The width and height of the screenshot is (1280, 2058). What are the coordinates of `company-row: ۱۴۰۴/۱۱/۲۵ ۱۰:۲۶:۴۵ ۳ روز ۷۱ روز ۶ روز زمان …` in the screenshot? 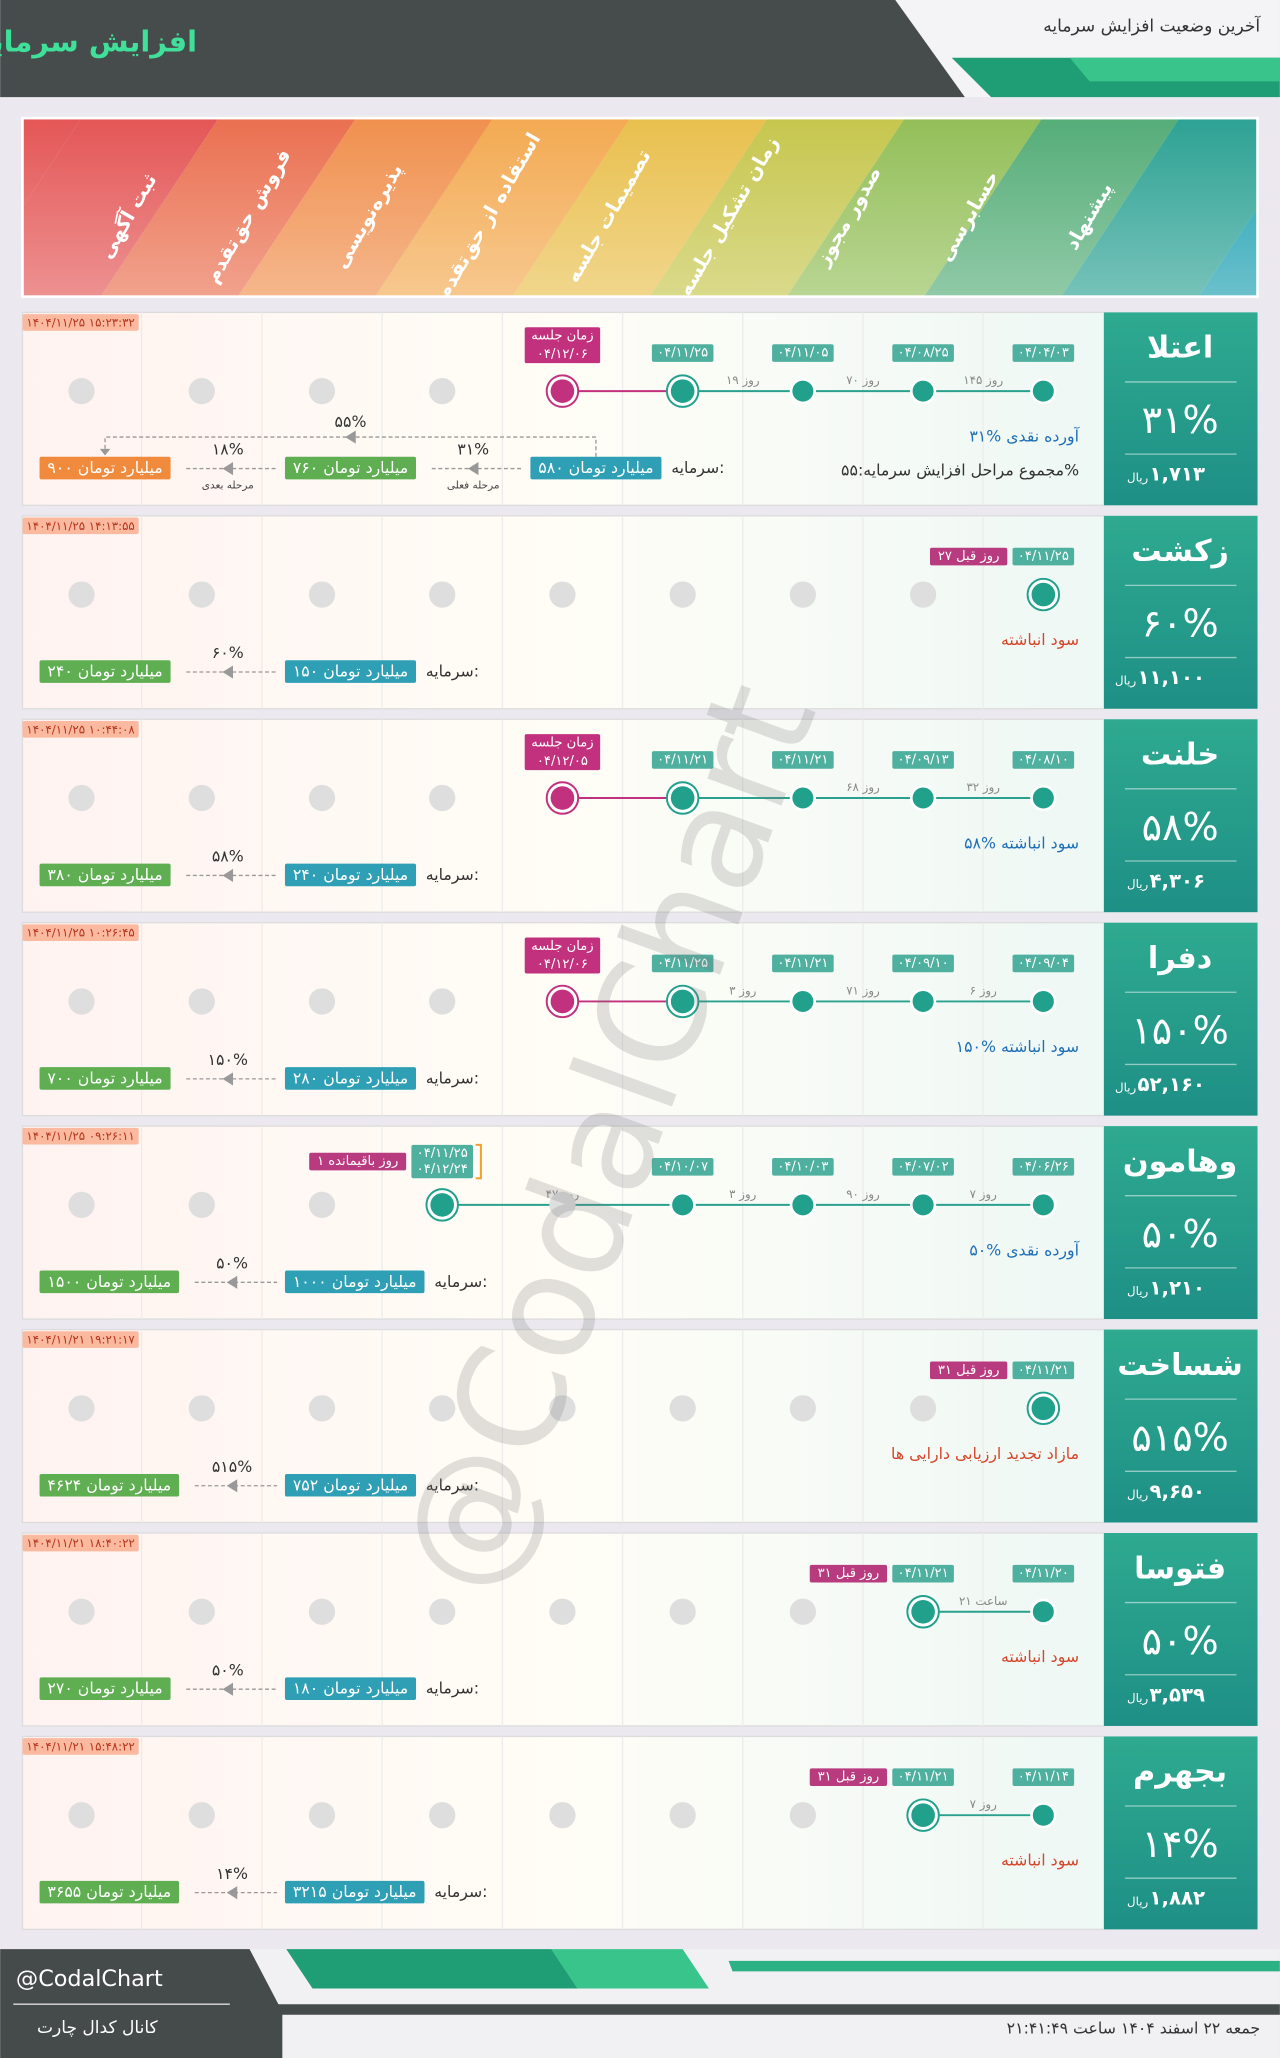 It's located at (639, 1019).